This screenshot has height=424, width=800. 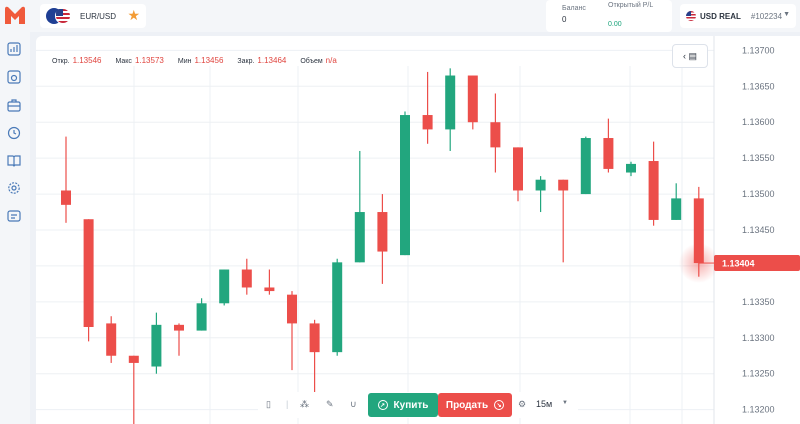 What do you see at coordinates (758, 158) in the screenshot?
I see `y-tick-label: 1.13550` at bounding box center [758, 158].